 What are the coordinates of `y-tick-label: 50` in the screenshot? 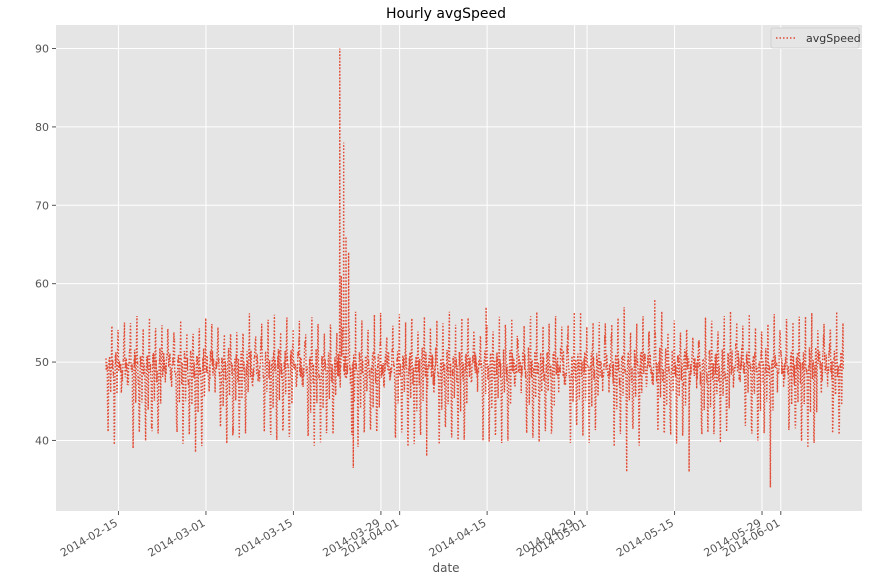 It's located at (42, 362).